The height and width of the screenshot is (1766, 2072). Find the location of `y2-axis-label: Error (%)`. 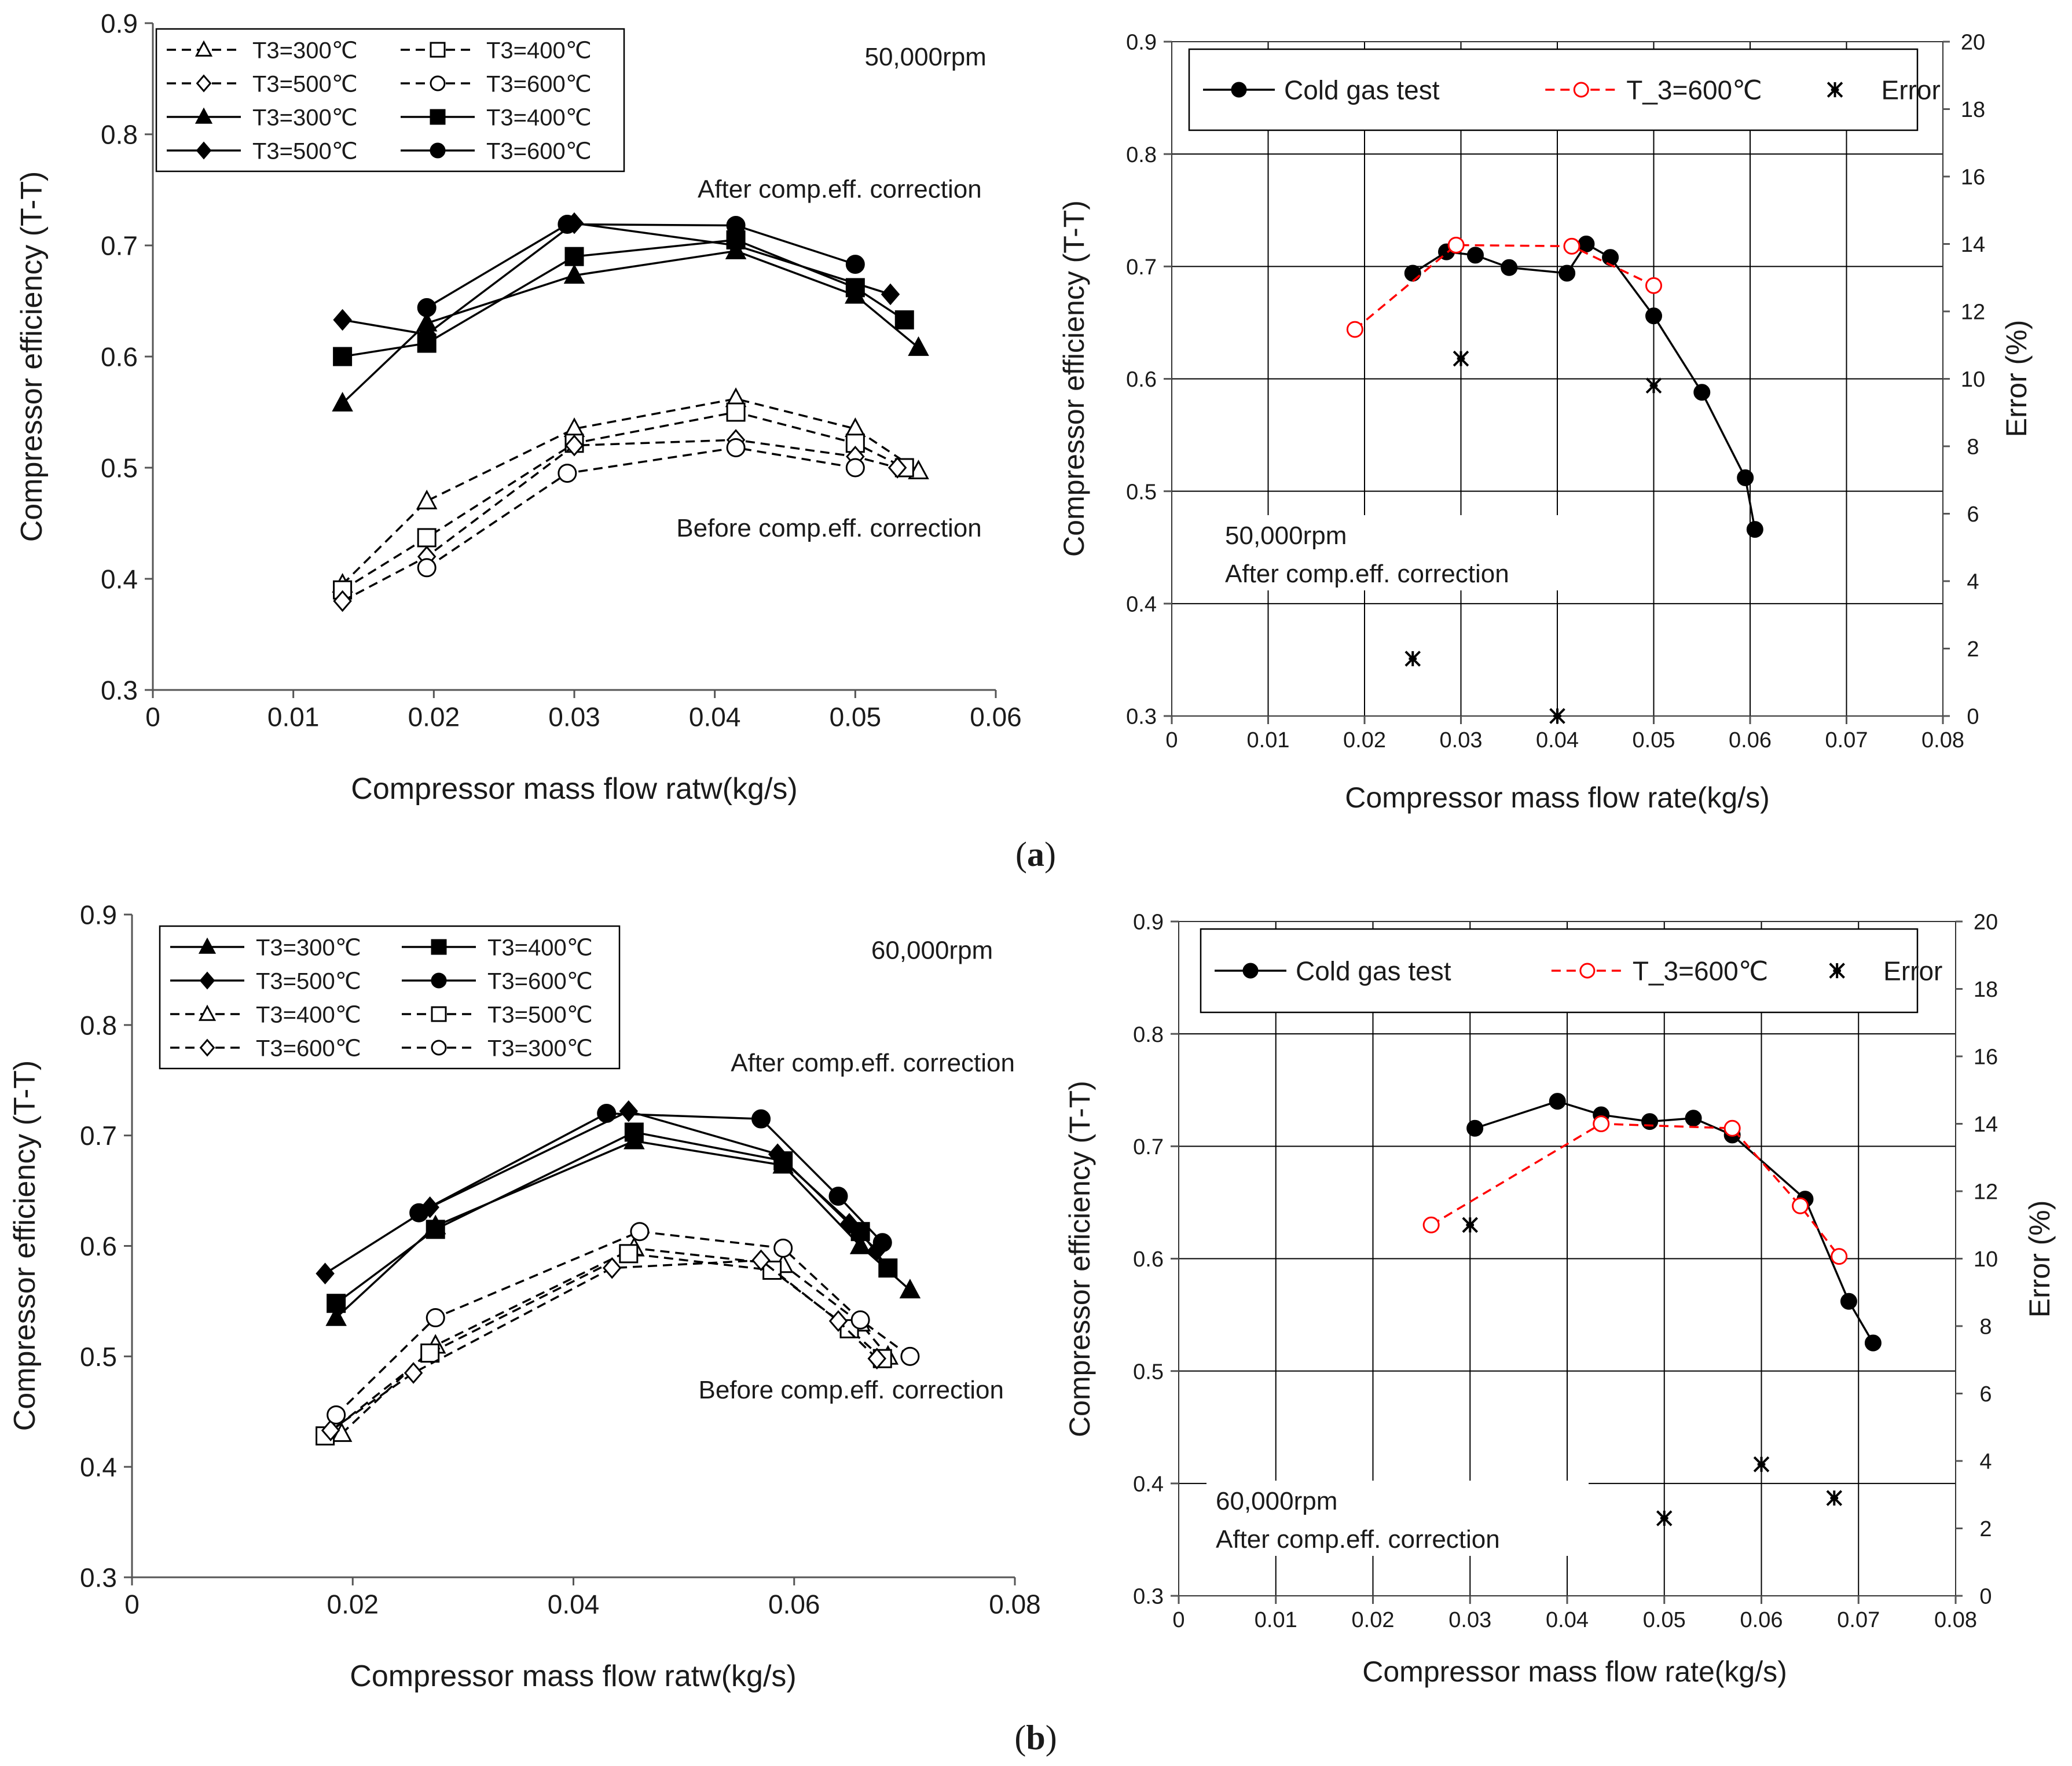

y2-axis-label: Error (%) is located at coordinates (2039, 1259).